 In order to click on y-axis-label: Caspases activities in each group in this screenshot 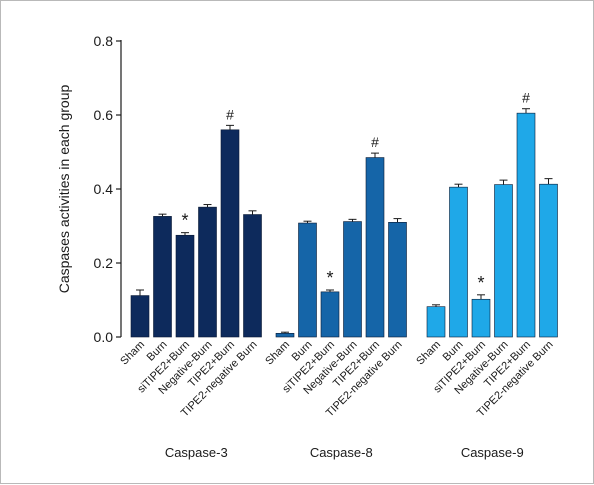, I will do `click(64, 189)`.